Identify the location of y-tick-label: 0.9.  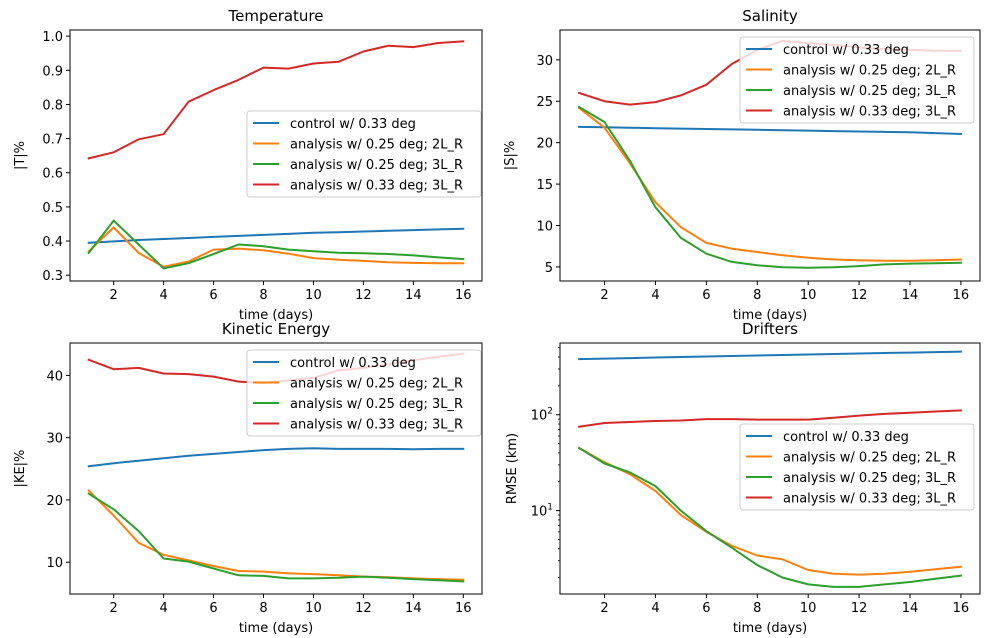
(52, 71).